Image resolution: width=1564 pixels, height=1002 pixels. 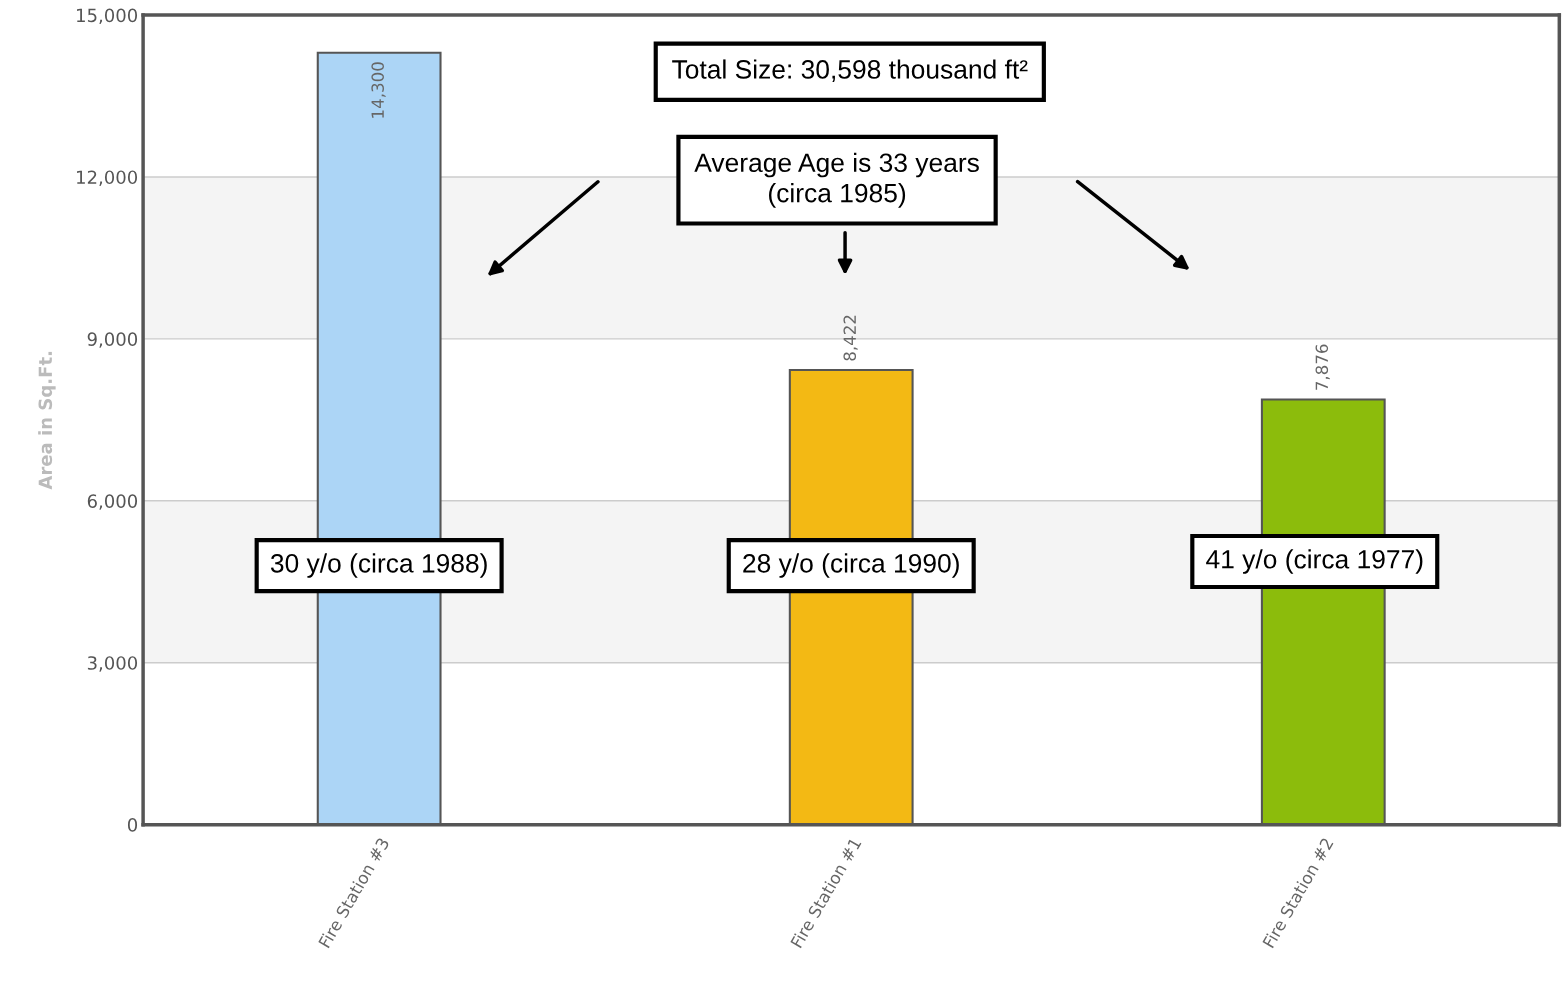 I want to click on annotation: Average Age is 33 years (circa 1985), so click(x=836, y=180).